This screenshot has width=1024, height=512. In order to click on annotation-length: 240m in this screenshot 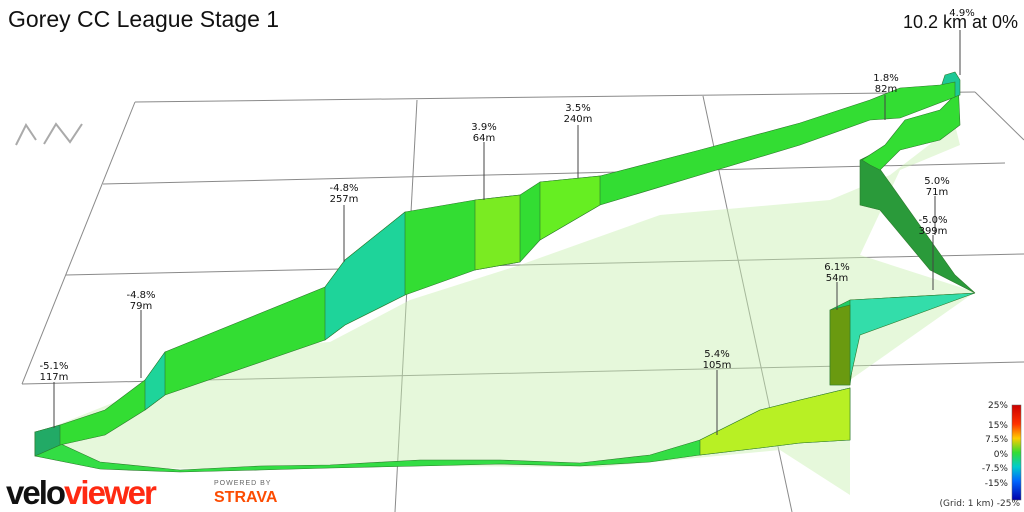, I will do `click(578, 119)`.